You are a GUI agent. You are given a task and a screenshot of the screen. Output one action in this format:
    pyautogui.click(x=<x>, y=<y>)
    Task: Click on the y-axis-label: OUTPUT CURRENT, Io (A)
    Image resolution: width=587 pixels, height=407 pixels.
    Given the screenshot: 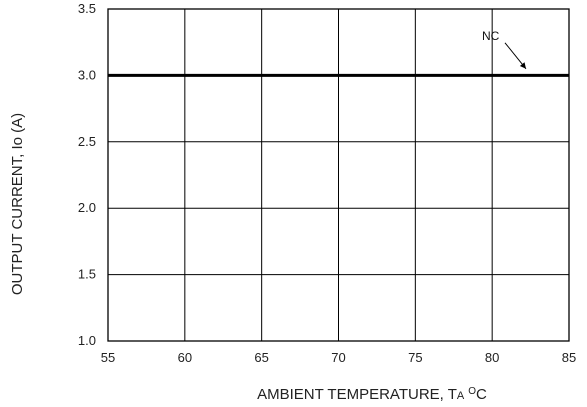 What is the action you would take?
    pyautogui.click(x=17, y=204)
    